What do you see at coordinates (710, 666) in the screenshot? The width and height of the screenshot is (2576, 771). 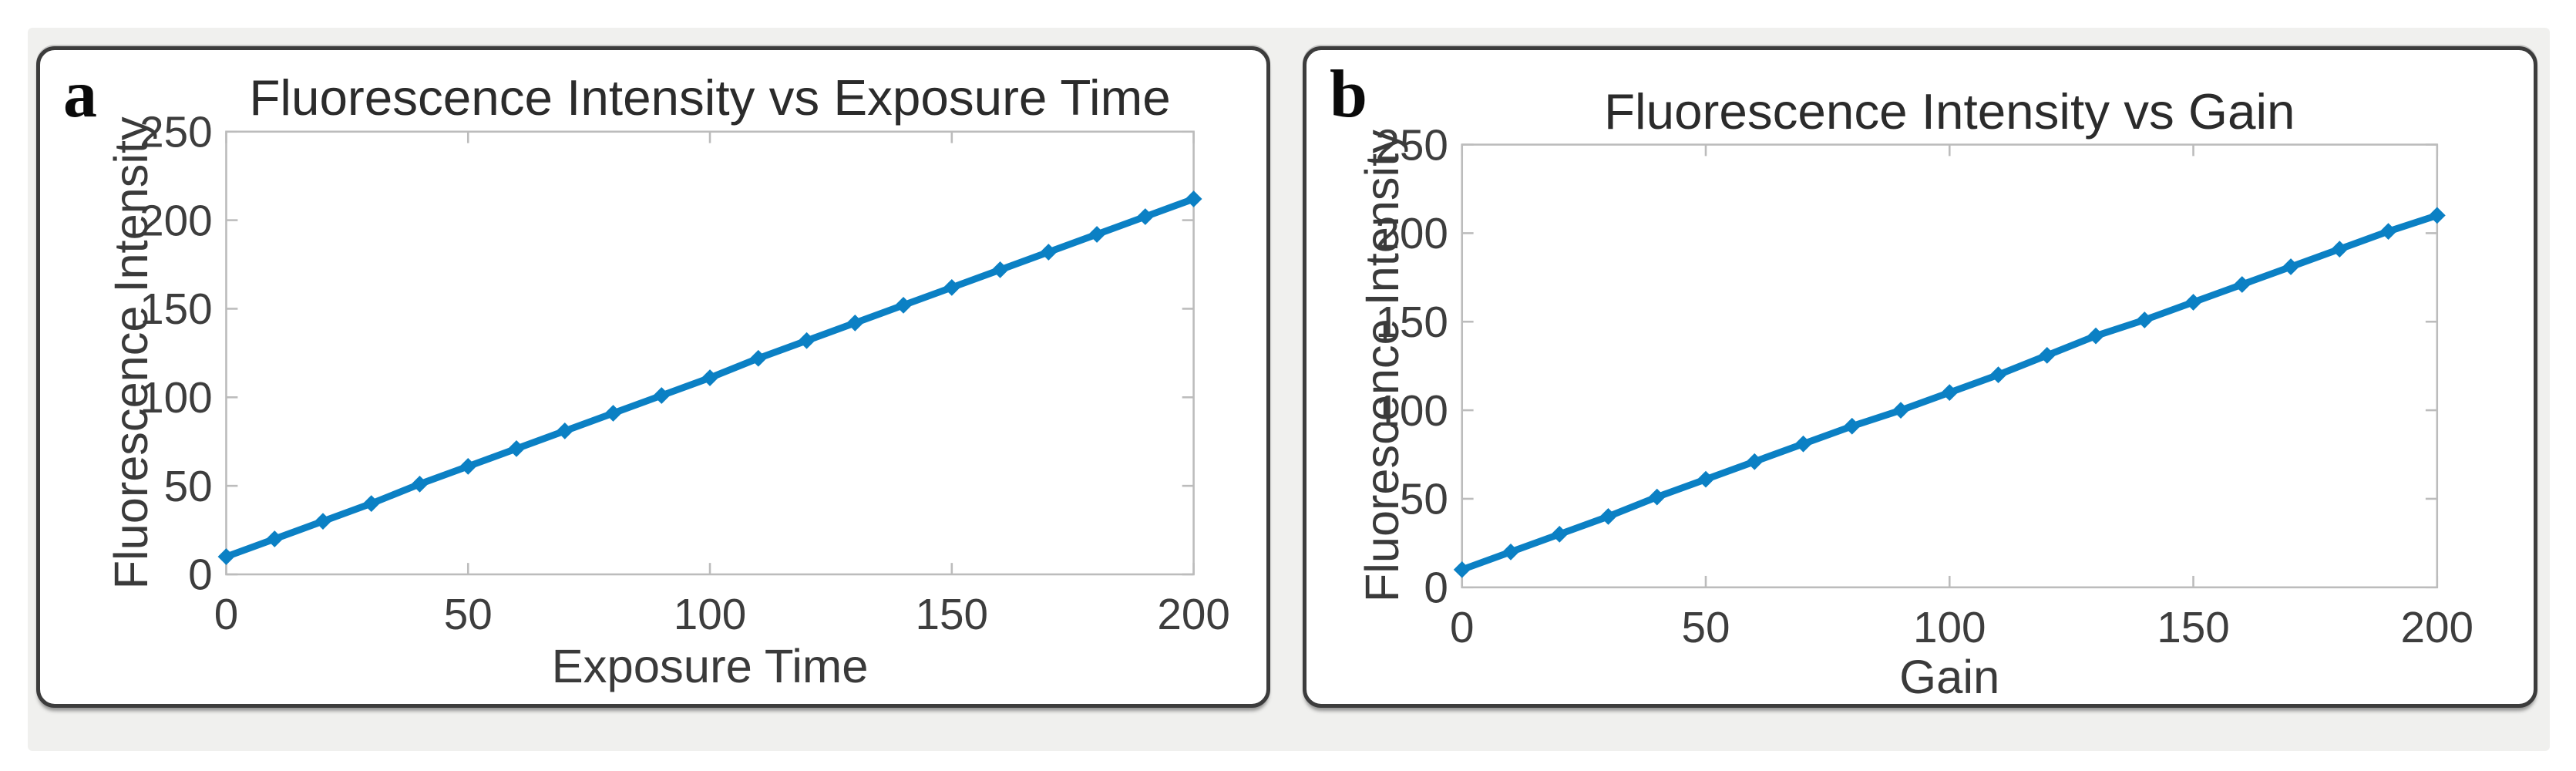 I see `x-axis-label: Exposure Time` at bounding box center [710, 666].